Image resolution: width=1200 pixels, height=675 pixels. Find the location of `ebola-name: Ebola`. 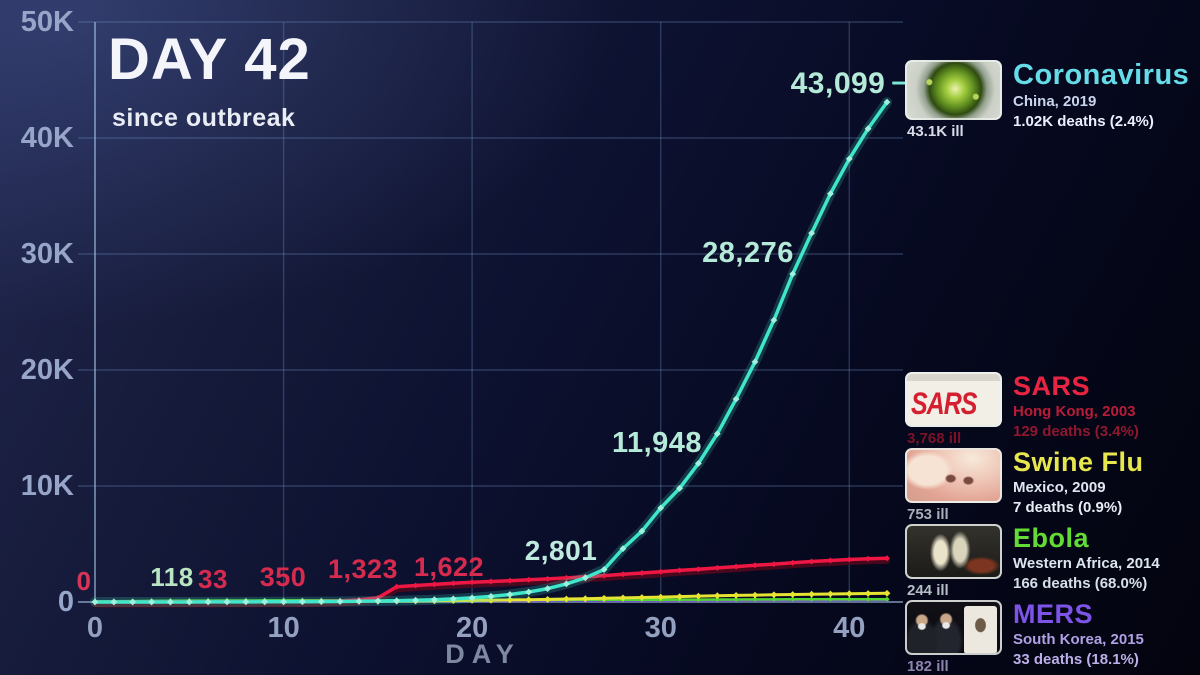

ebola-name: Ebola is located at coordinates (1051, 538).